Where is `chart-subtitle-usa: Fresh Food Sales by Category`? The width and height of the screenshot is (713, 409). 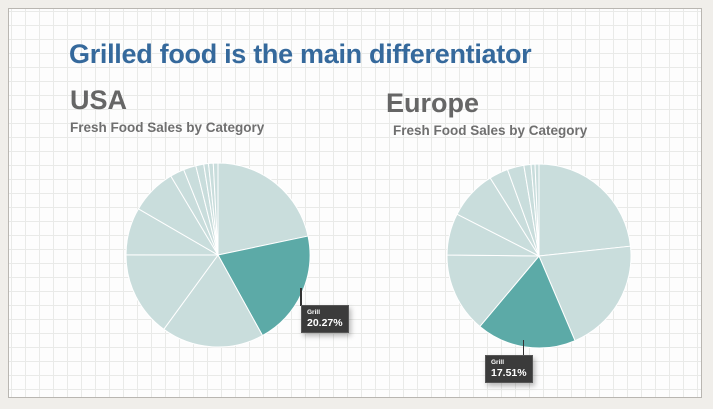 chart-subtitle-usa: Fresh Food Sales by Category is located at coordinates (167, 127).